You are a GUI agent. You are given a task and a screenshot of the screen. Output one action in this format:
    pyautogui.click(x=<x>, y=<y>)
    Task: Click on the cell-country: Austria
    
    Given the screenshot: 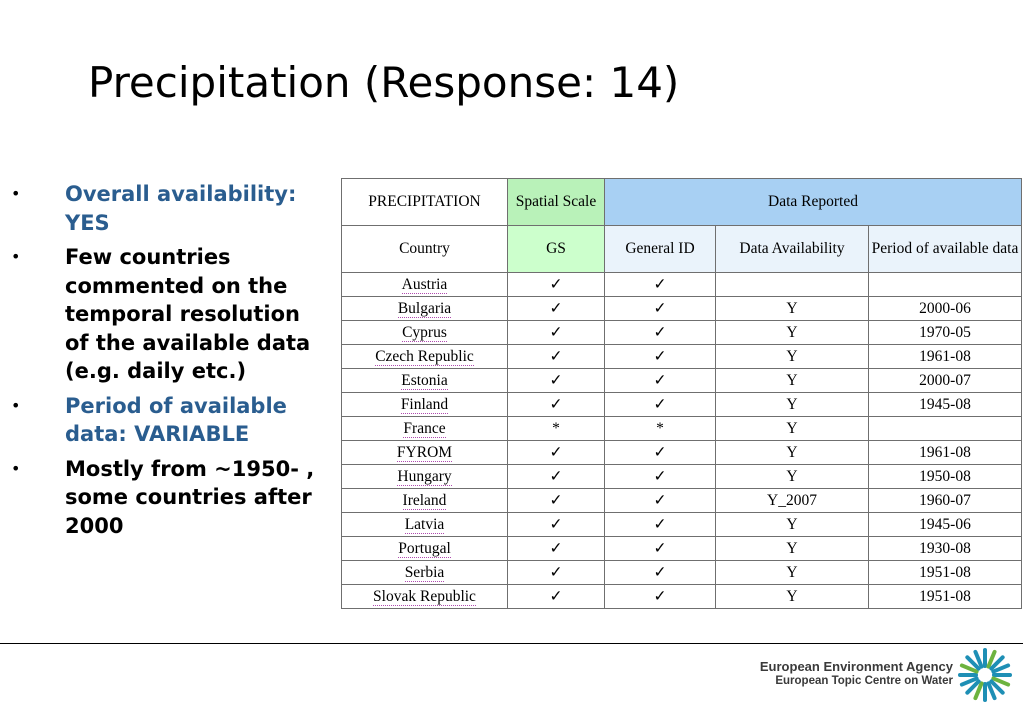 What is the action you would take?
    pyautogui.click(x=424, y=284)
    